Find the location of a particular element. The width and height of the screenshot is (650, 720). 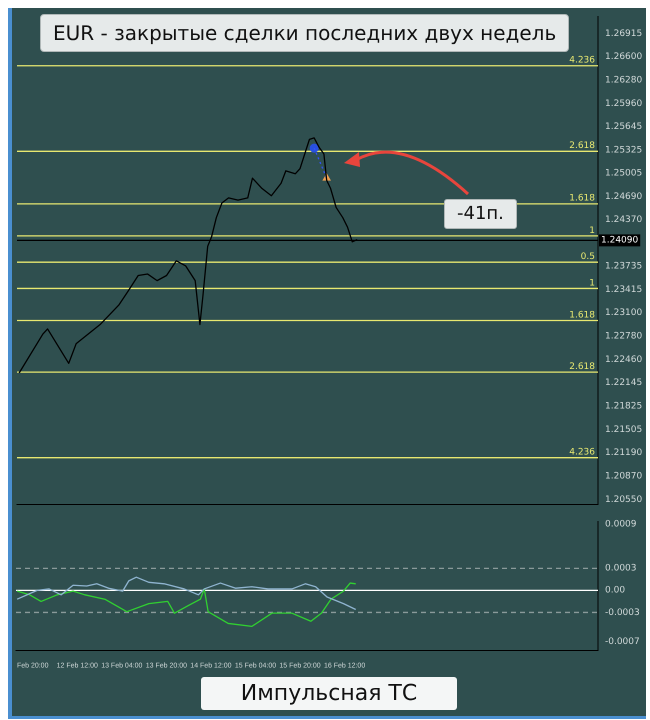

y-tick-label: 0.0009 is located at coordinates (621, 525).